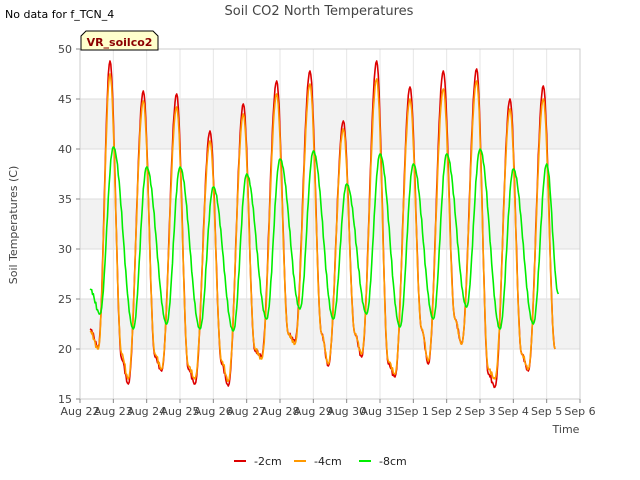  What do you see at coordinates (65, 149) in the screenshot?
I see `y-tick-label: 40` at bounding box center [65, 149].